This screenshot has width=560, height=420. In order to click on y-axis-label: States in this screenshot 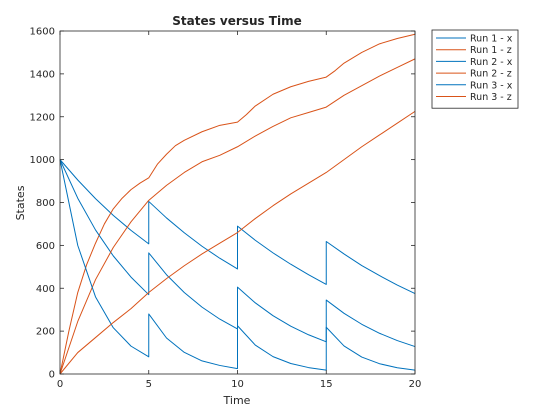, I will do `click(20, 202)`.